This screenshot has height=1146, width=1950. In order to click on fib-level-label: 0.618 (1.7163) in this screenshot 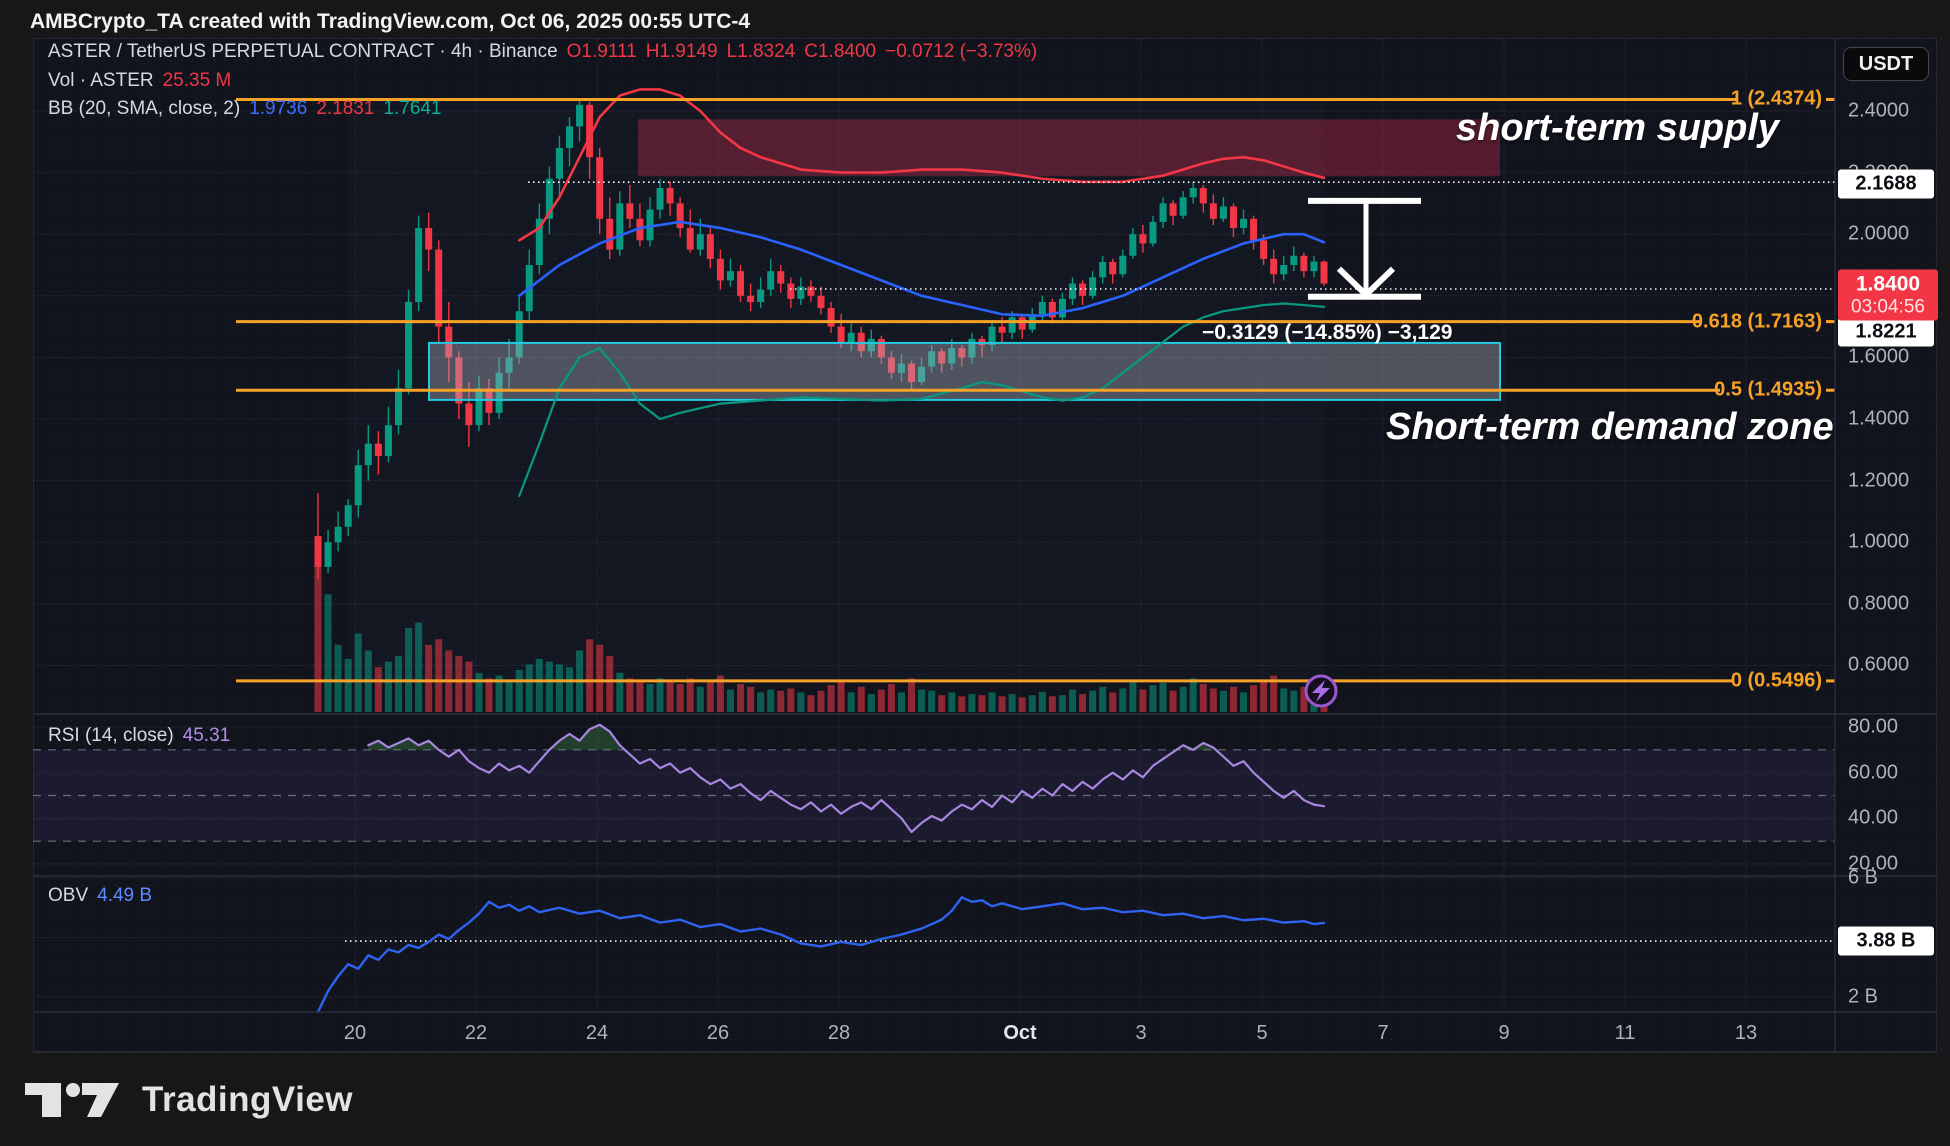, I will do `click(1756, 321)`.